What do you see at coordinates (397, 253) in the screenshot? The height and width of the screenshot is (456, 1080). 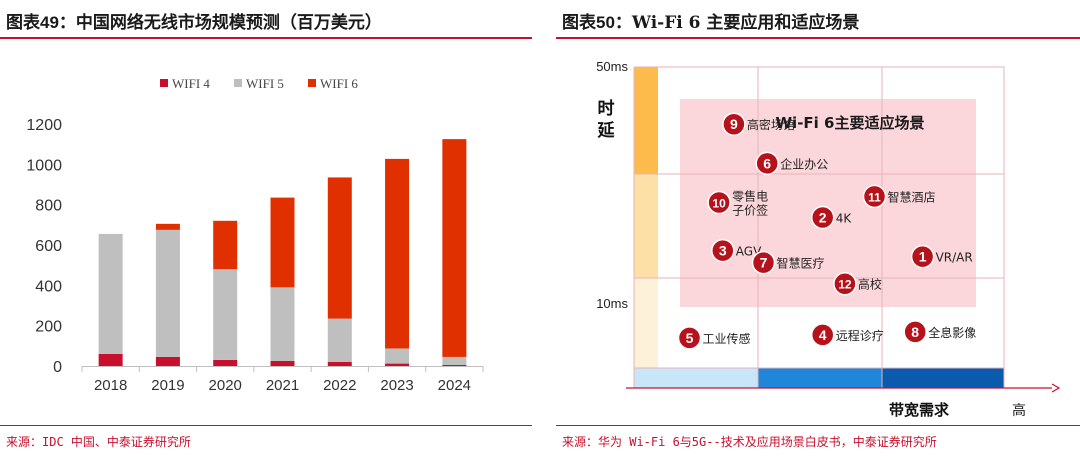 I see `bar-wifi-6-2023` at bounding box center [397, 253].